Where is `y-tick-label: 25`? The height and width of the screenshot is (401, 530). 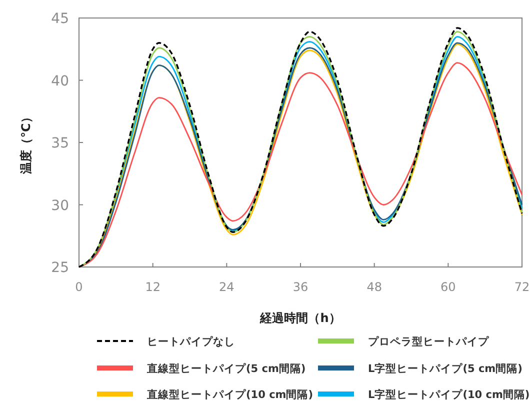 y-tick-label: 25 is located at coordinates (60, 268).